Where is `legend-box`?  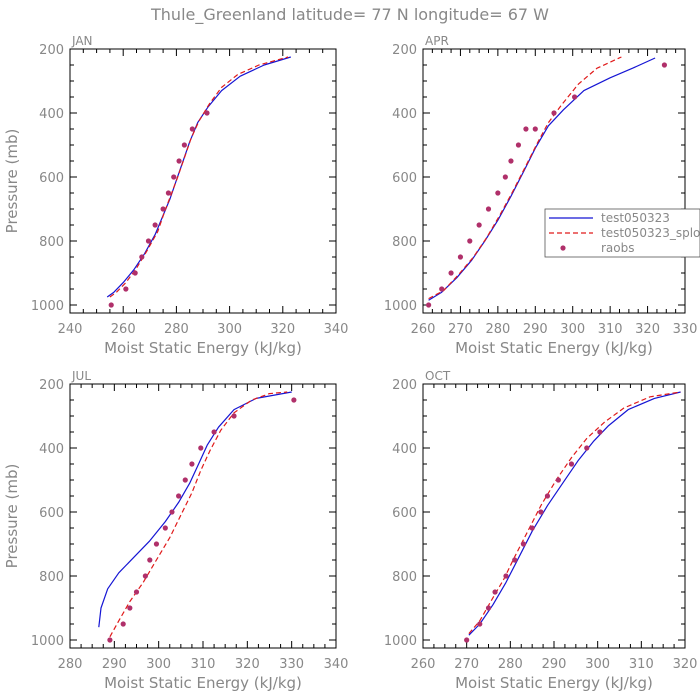 legend-box is located at coordinates (622, 233).